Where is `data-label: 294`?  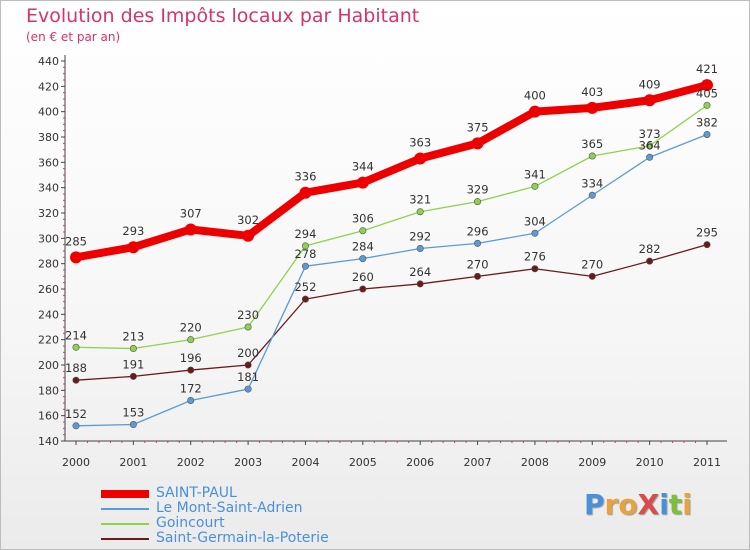
data-label: 294 is located at coordinates (305, 234).